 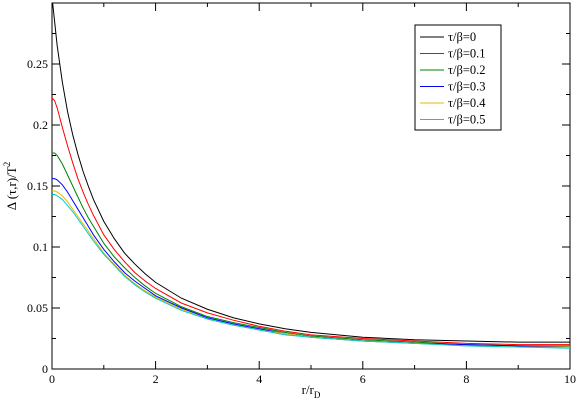 I want to click on x-axis-label-main: r/r, so click(x=308, y=389).